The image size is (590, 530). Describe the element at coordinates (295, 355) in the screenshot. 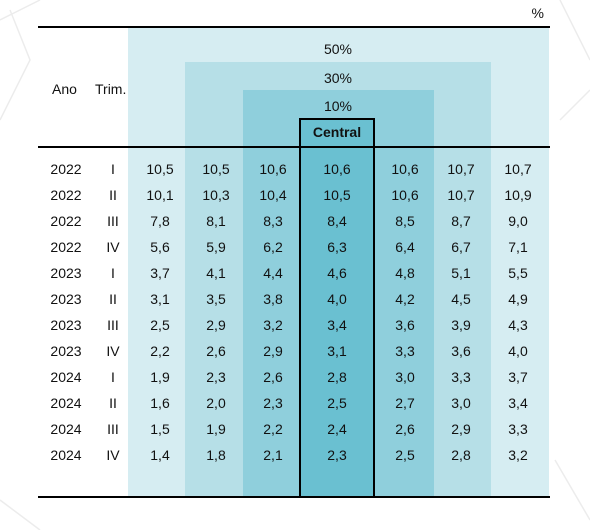

I see `table-row: 2023 IV 2,2 2,6 2,9 3,1 3,3 3,6 4,0` at that location.